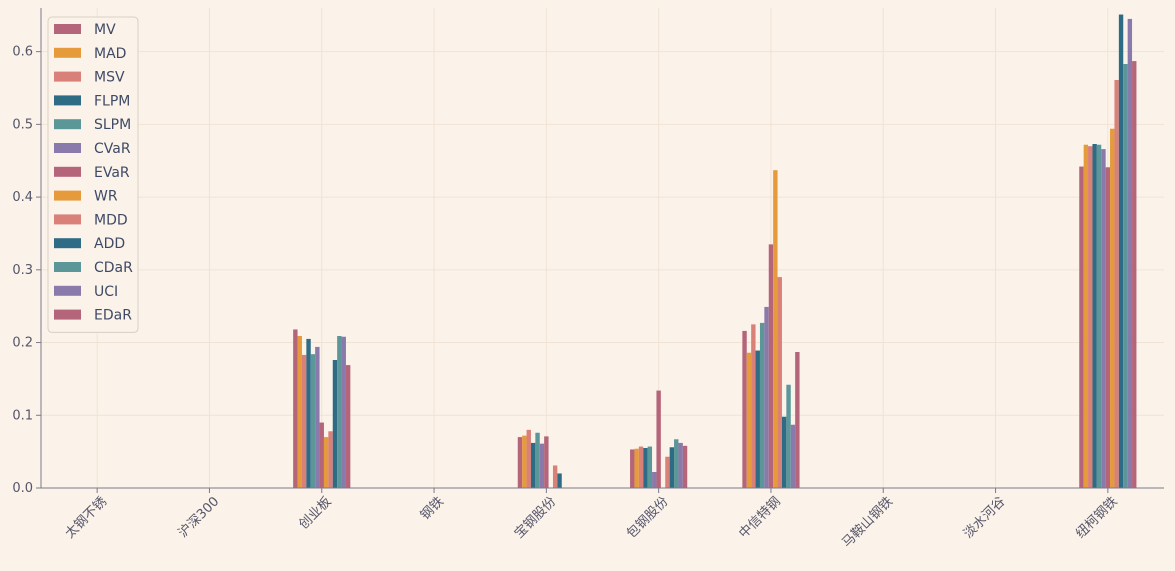  Describe the element at coordinates (22, 343) in the screenshot. I see `y-tick-label: 0.2` at that location.